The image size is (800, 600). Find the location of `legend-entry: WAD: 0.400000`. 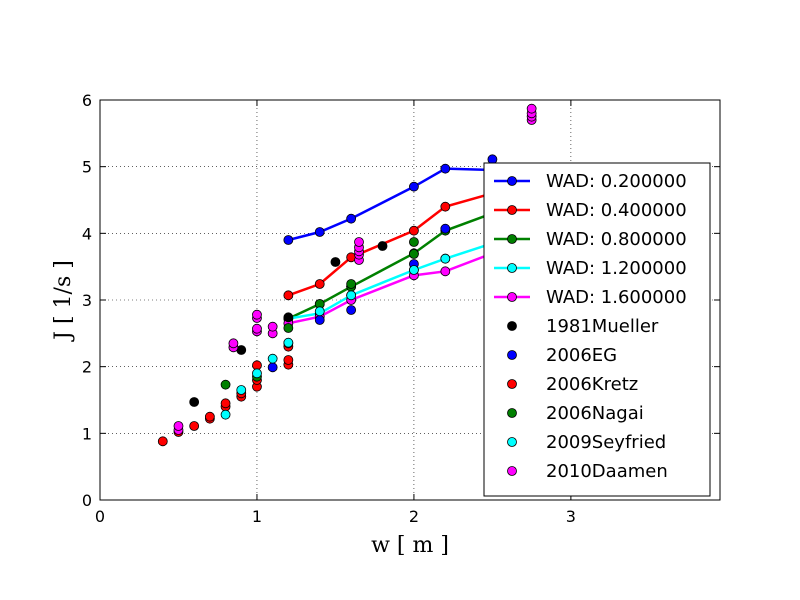

legend-entry: WAD: 0.400000 is located at coordinates (590, 210).